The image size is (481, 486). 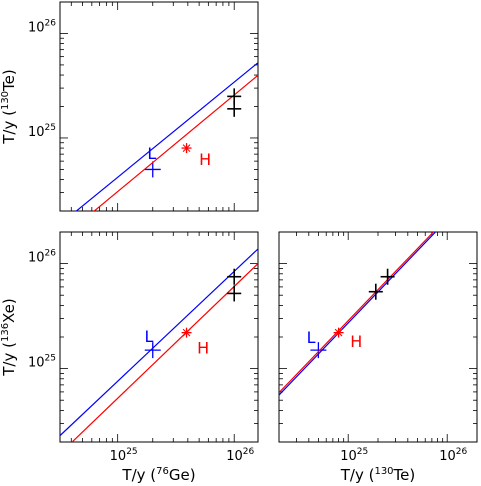 What do you see at coordinates (9, 107) in the screenshot?
I see `y-axis-label: T/y (130Te)` at bounding box center [9, 107].